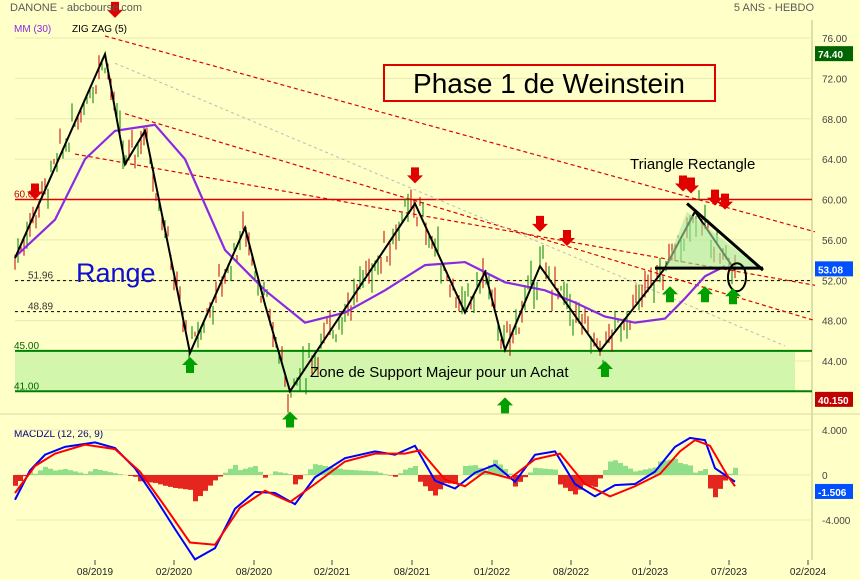  What do you see at coordinates (492, 572) in the screenshot?
I see `x-tick-label: 01/2022` at bounding box center [492, 572].